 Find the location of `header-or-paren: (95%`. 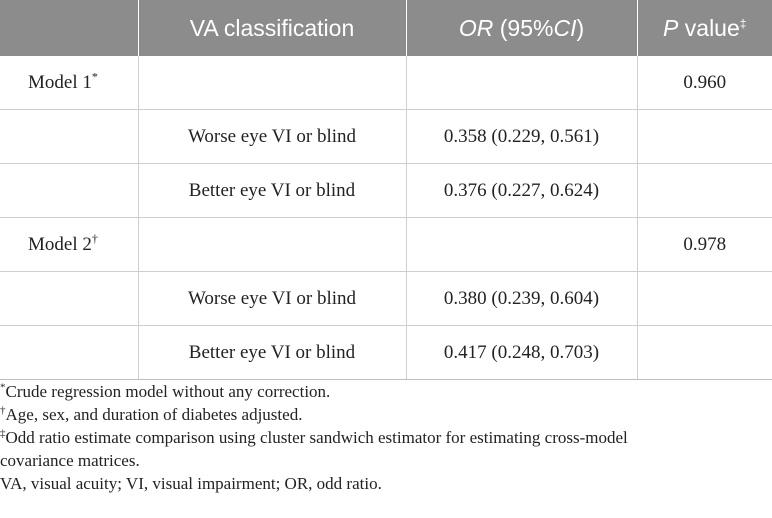

header-or-paren: (95% is located at coordinates (523, 27).